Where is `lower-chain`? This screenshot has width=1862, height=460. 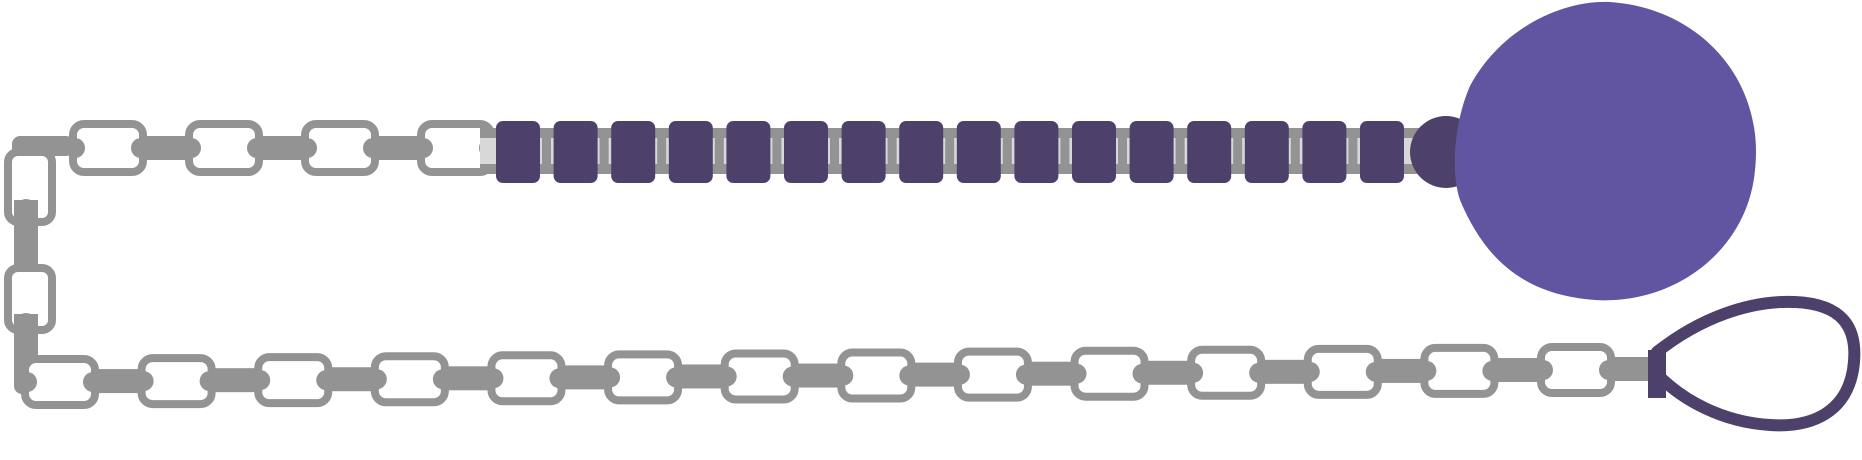
lower-chain is located at coordinates (833, 376).